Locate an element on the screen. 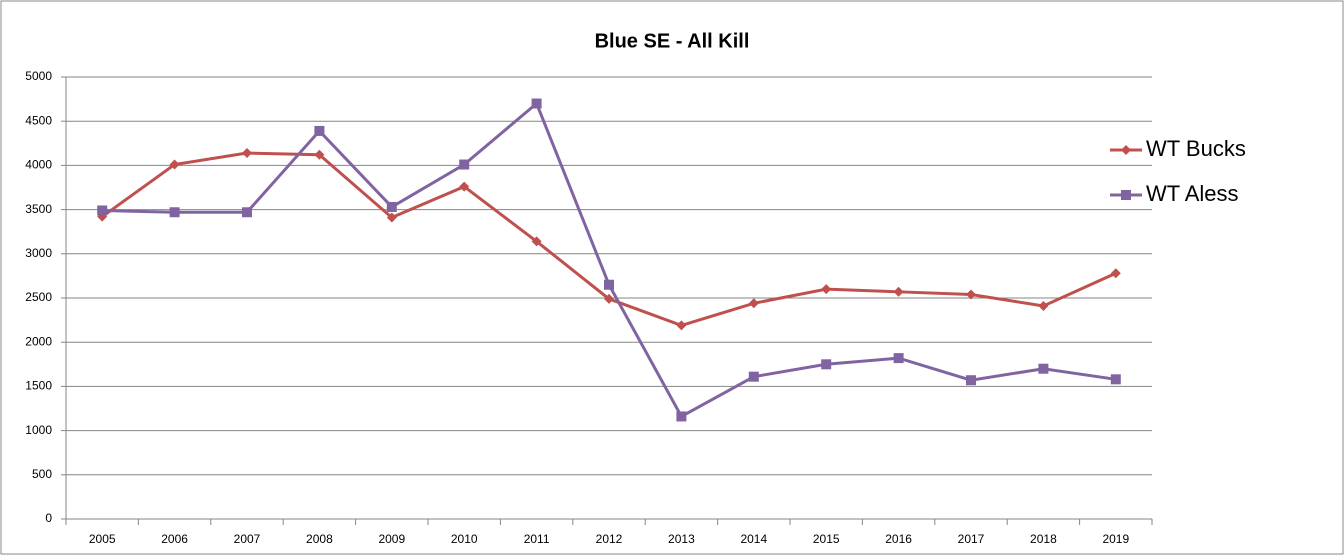 The height and width of the screenshot is (555, 1344). y-tick-label: 4000 is located at coordinates (38, 165).